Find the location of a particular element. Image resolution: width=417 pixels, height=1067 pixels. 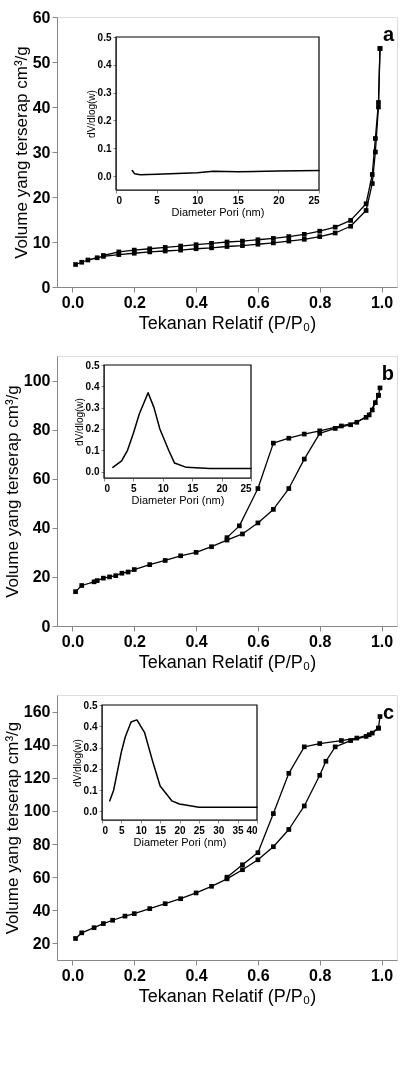

x-tick-label: 30 is located at coordinates (219, 830).